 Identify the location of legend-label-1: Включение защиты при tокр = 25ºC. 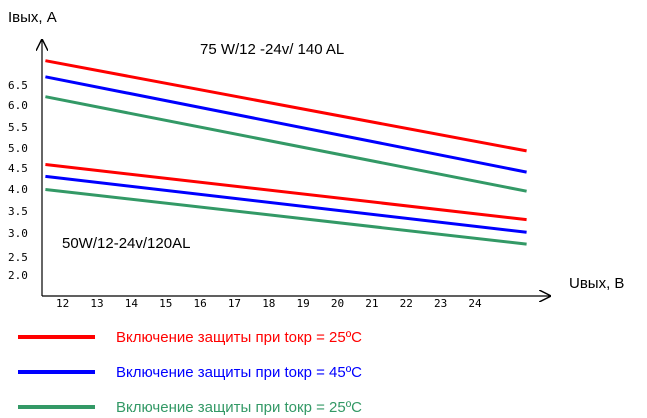
(239, 337).